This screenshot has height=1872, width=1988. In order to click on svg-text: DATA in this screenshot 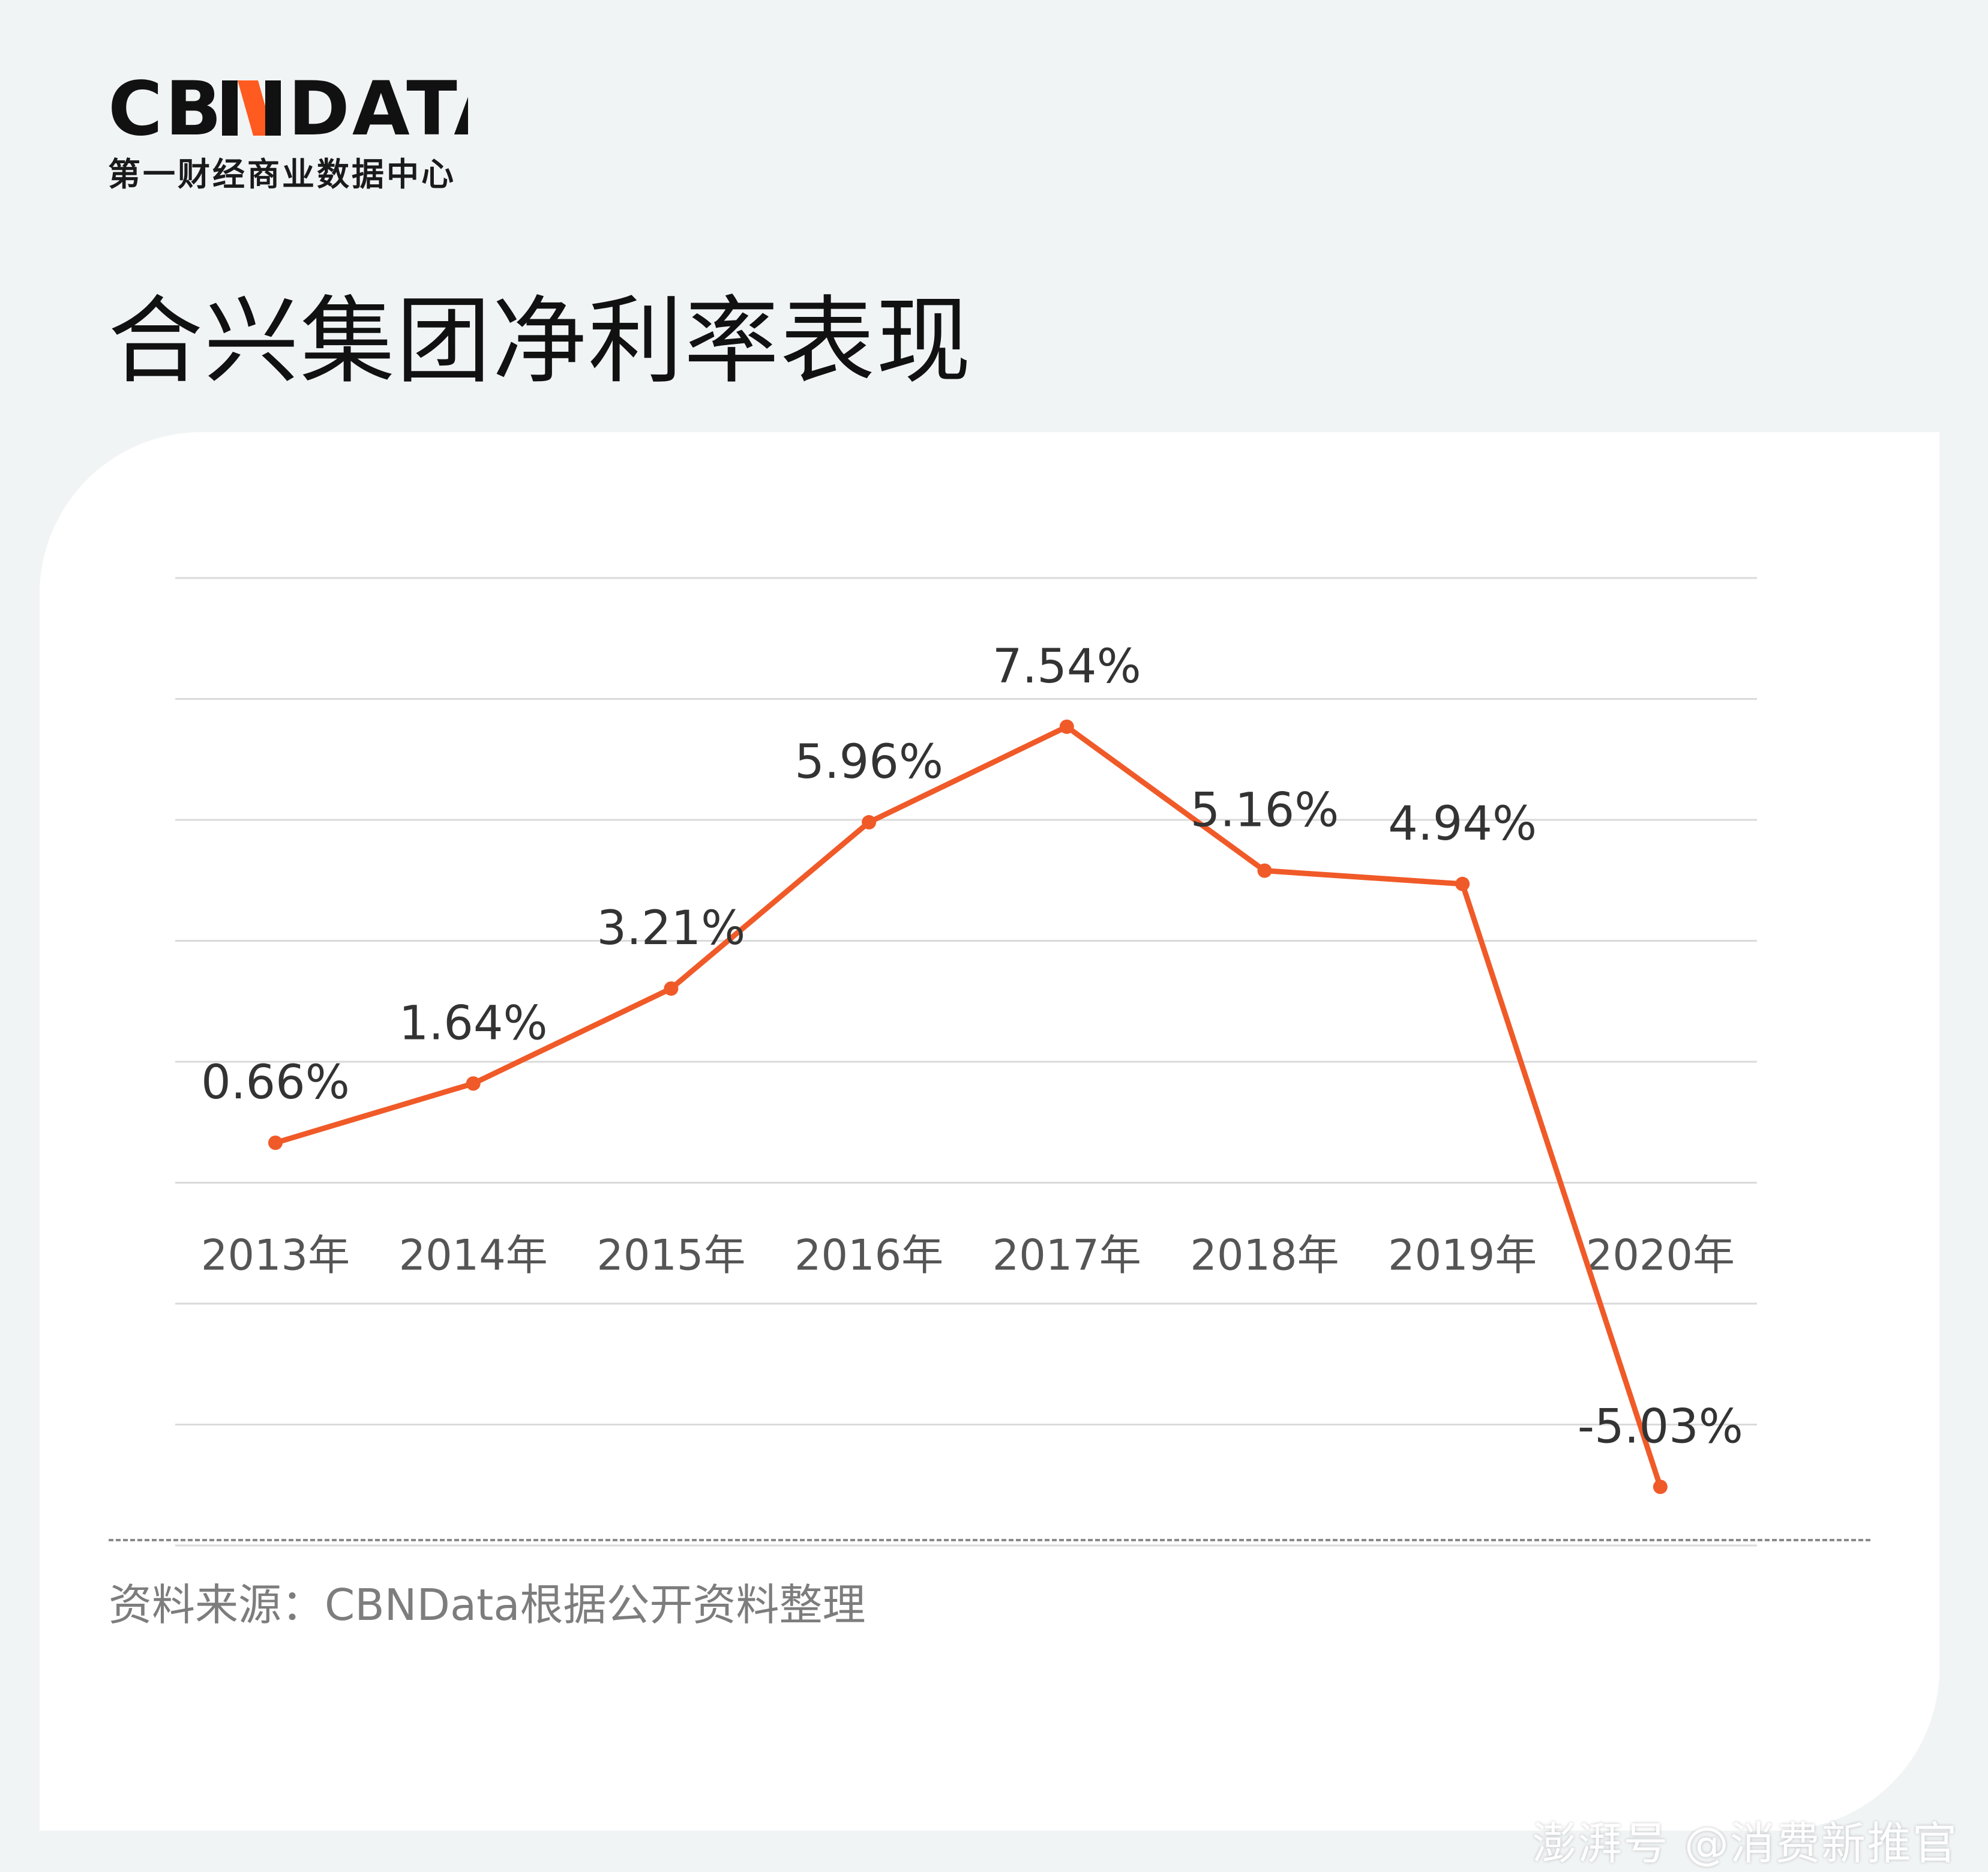, I will do `click(378, 108)`.